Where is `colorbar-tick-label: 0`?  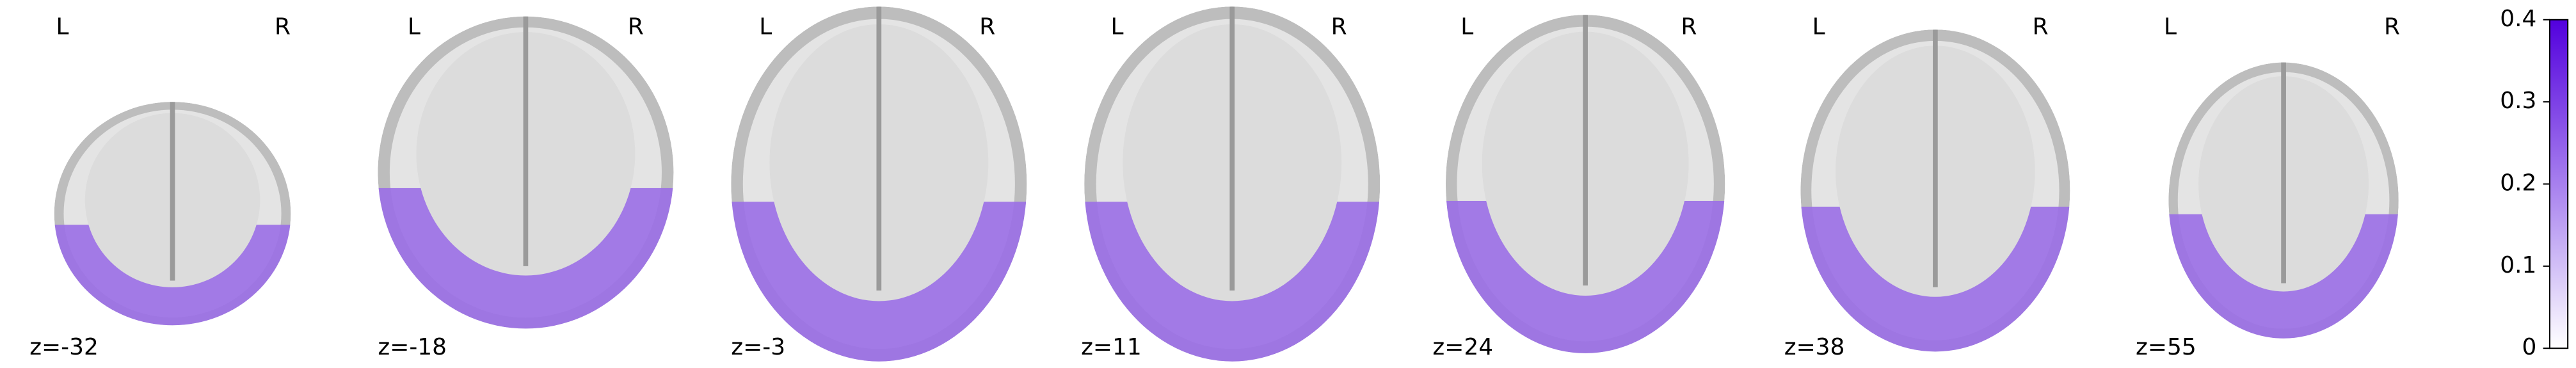
colorbar-tick-label: 0 is located at coordinates (2529, 347).